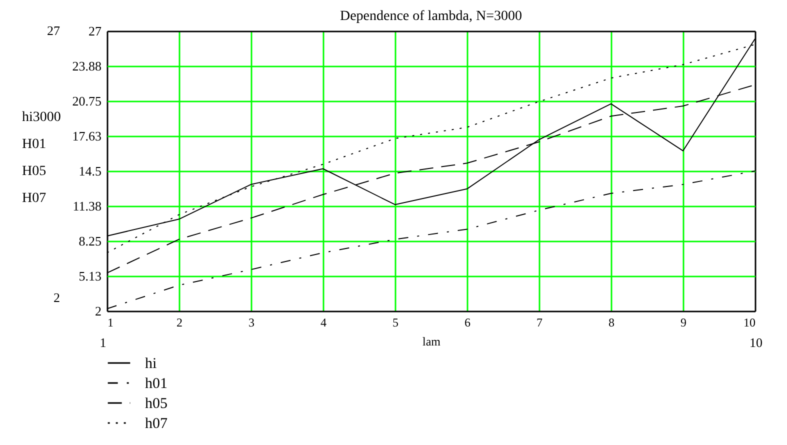 Image resolution: width=787 pixels, height=445 pixels. Describe the element at coordinates (151, 364) in the screenshot. I see `legend-label: hi` at that location.